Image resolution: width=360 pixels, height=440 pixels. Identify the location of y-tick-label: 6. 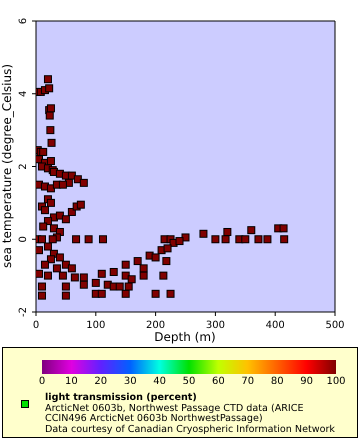
(23, 21).